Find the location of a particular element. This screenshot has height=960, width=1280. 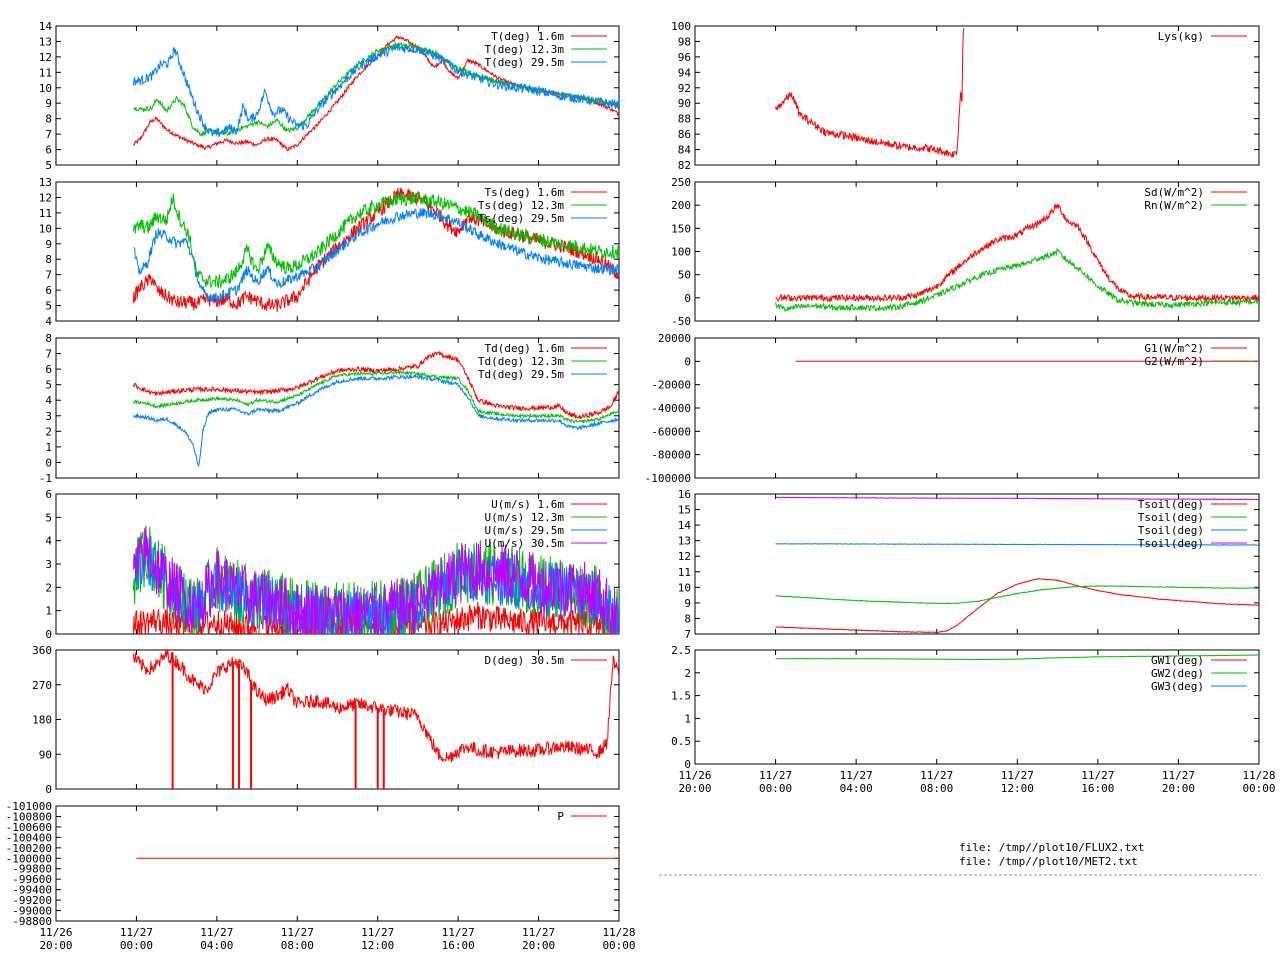

y-tick-label: 180 is located at coordinates (42, 720).